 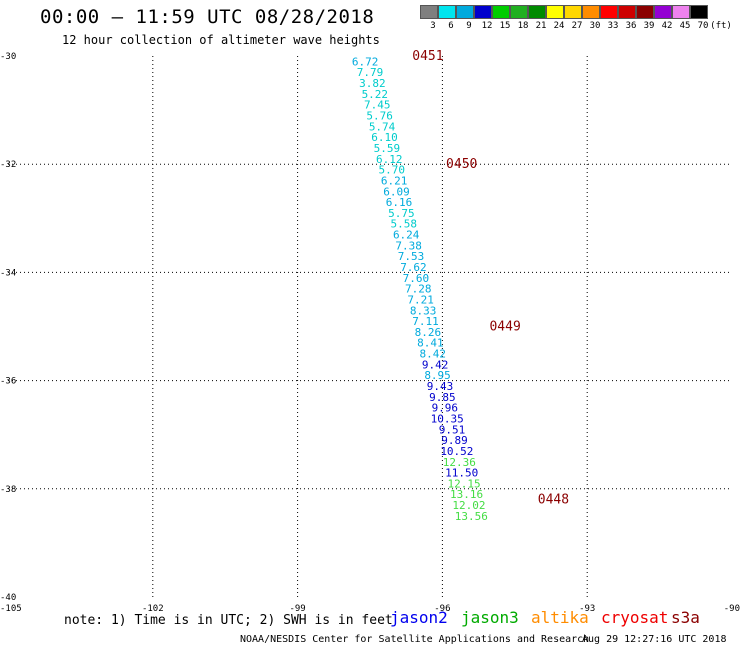 I want to click on satellite-label-cryosat: cryosat, so click(x=635, y=617).